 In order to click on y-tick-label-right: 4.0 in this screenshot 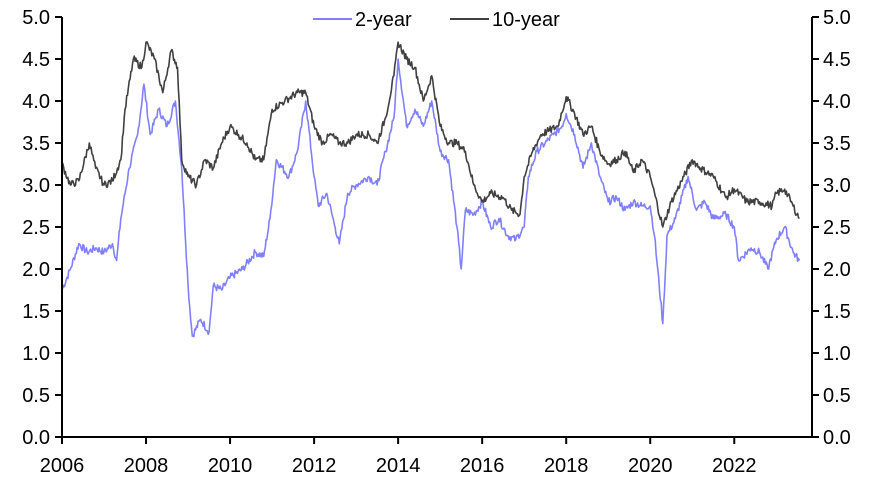, I will do `click(837, 102)`.